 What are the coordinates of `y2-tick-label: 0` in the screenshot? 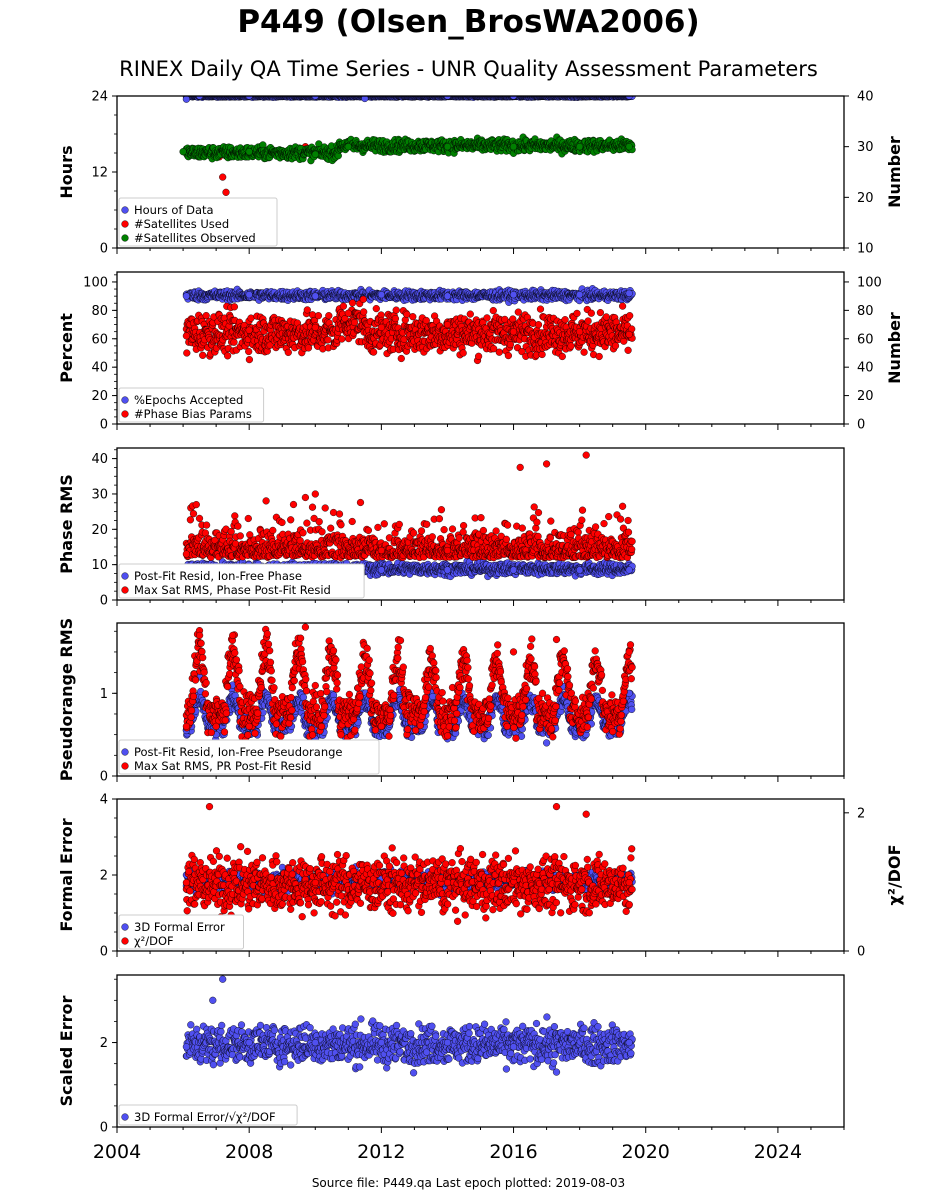 It's located at (861, 425).